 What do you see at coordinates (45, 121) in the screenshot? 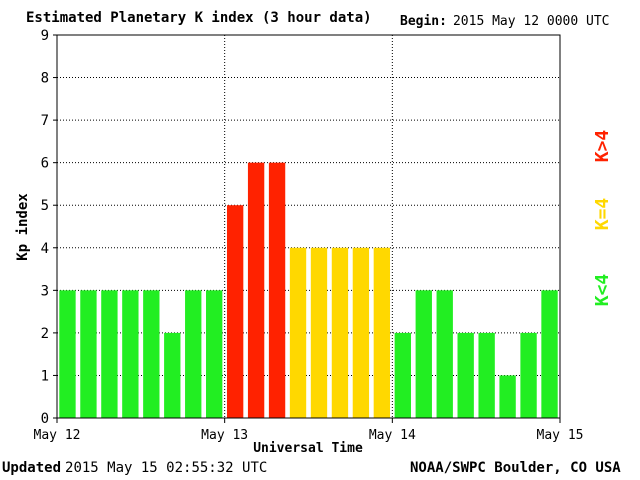
I see `y-tick-label: 7` at bounding box center [45, 121].